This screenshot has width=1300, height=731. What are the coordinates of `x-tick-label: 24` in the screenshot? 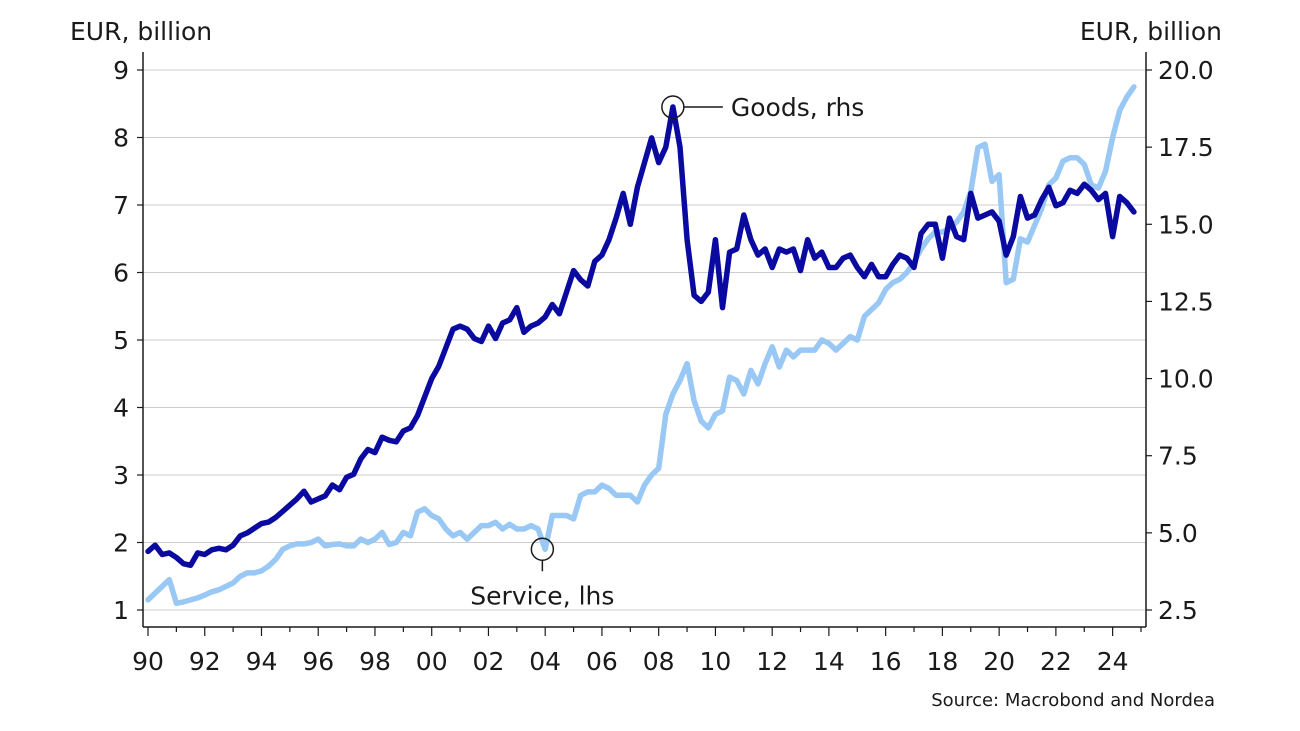 It's located at (1113, 661).